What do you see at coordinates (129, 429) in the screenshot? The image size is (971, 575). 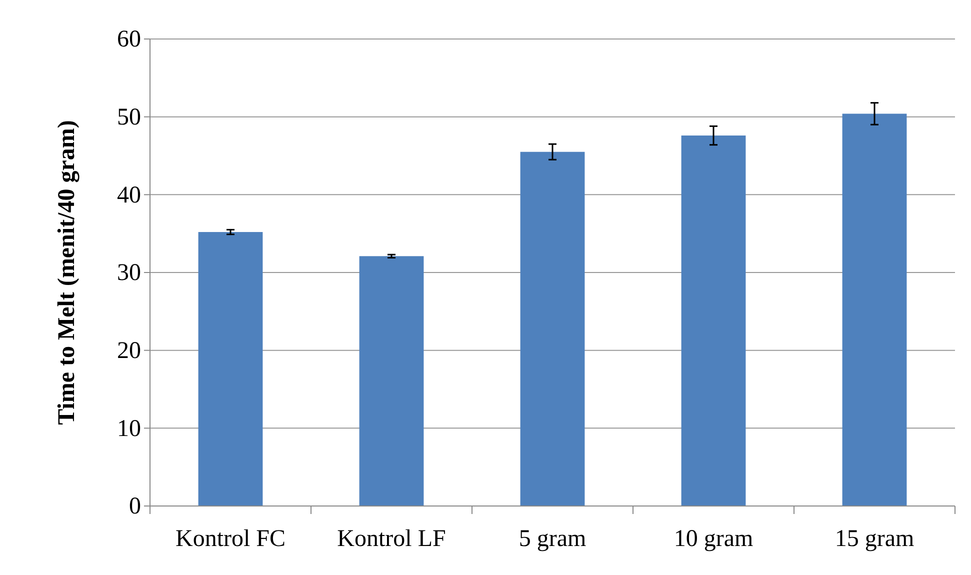 I see `y-tick-label: 10` at bounding box center [129, 429].